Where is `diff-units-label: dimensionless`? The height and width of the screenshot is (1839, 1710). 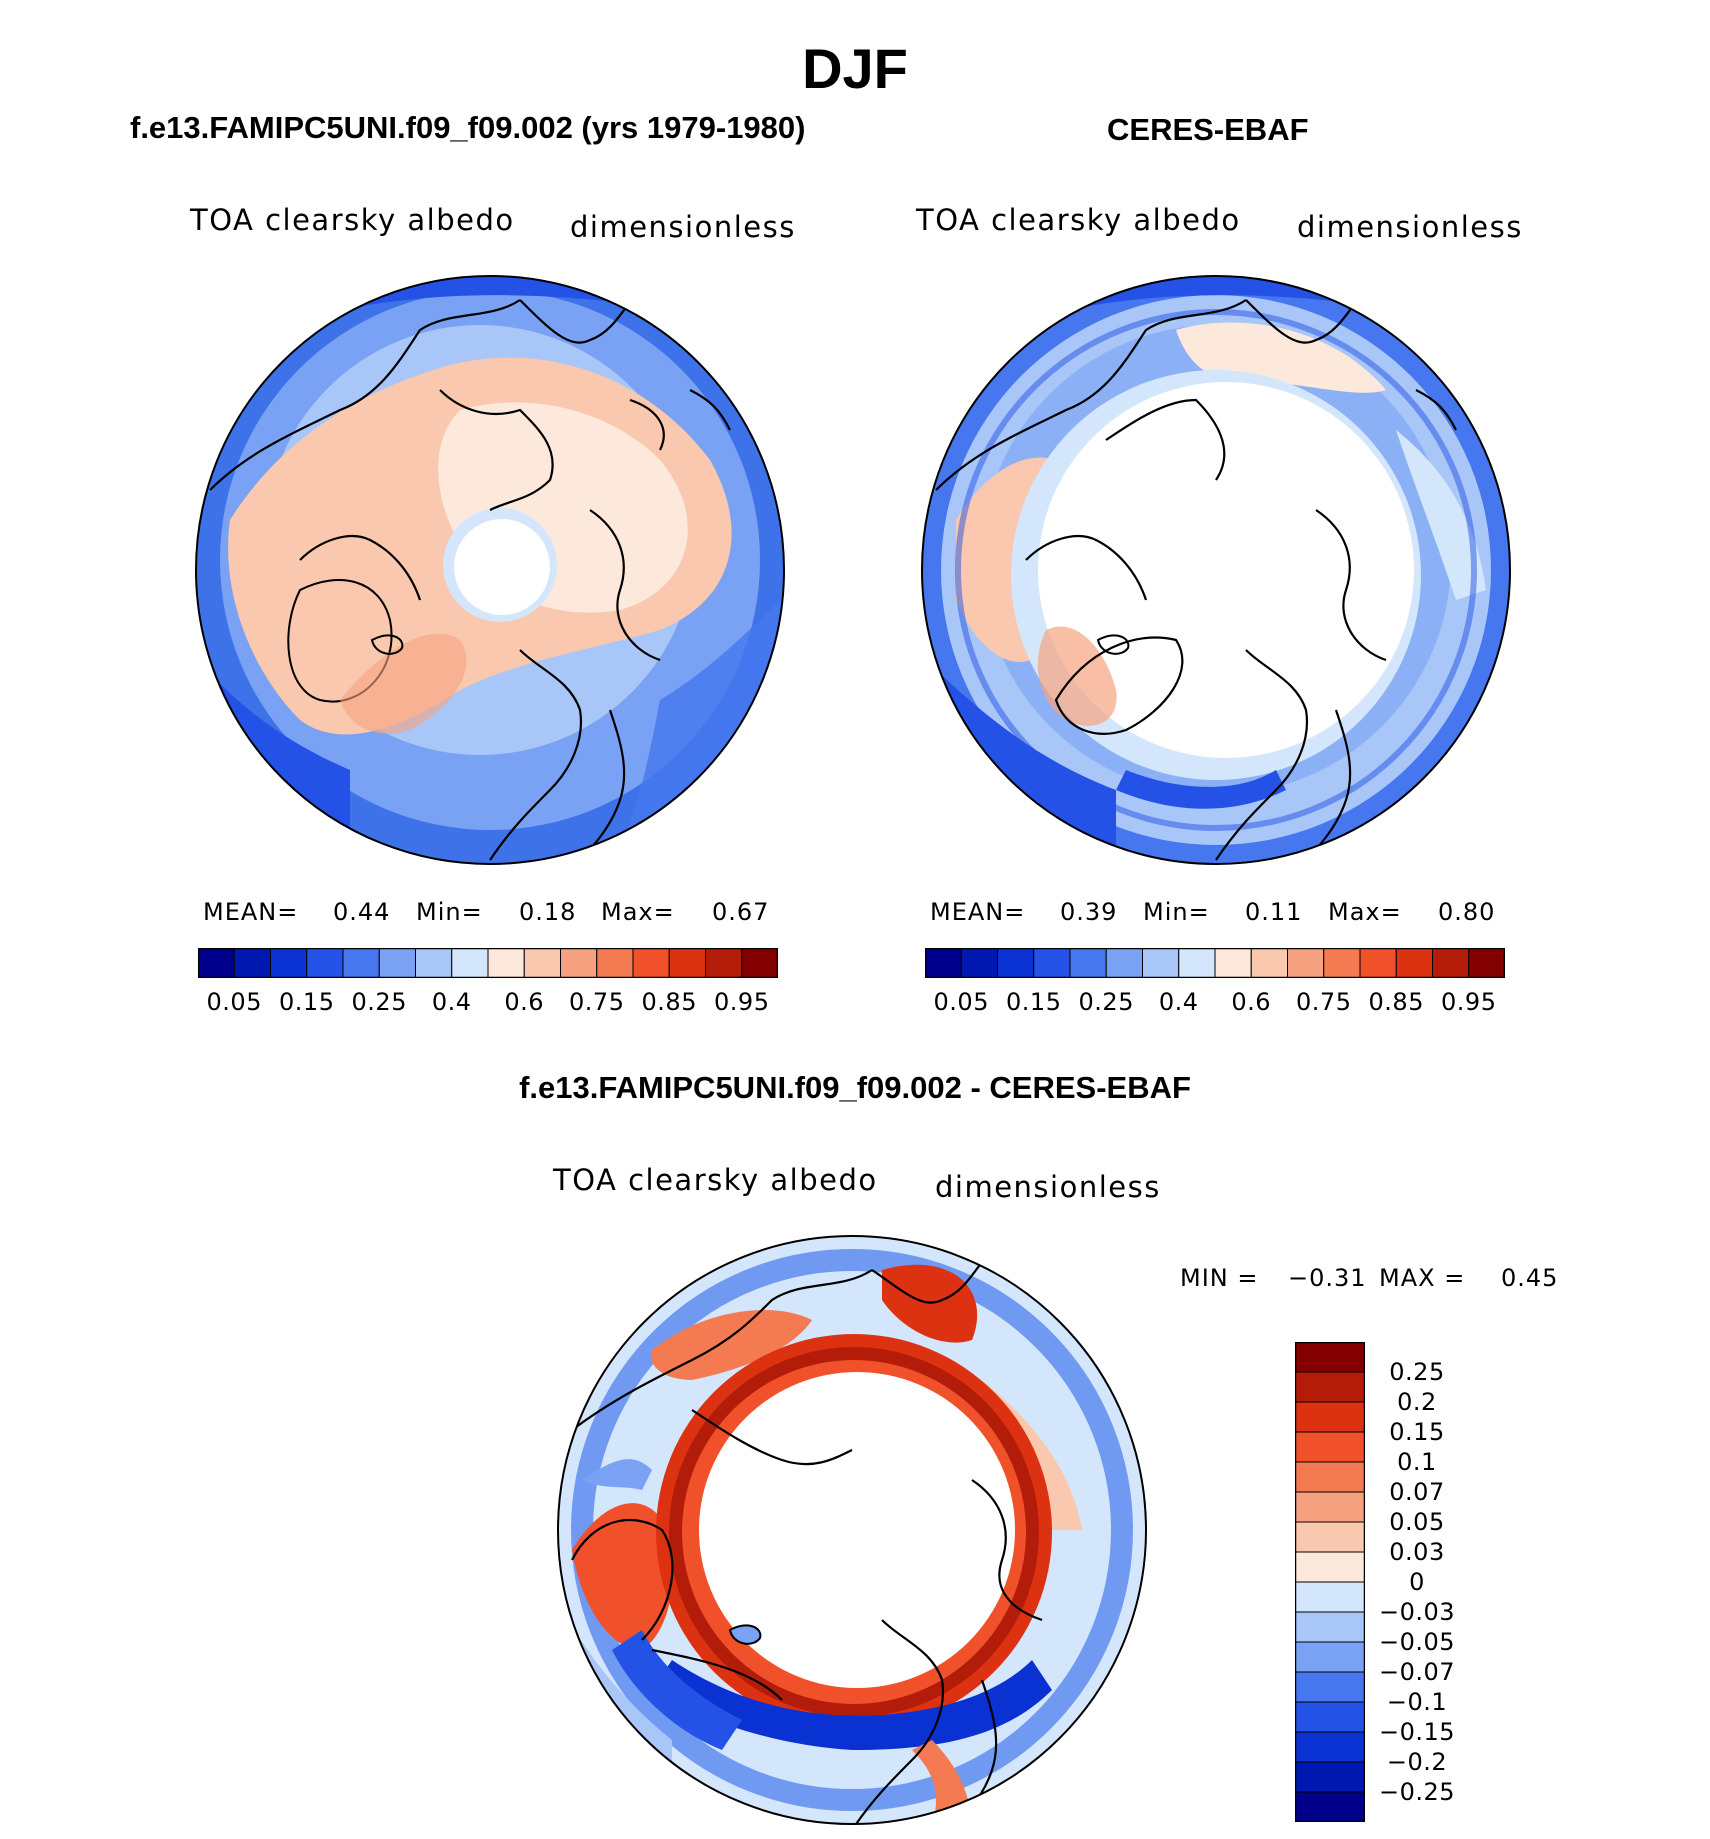 diff-units-label: dimensionless is located at coordinates (1048, 1187).